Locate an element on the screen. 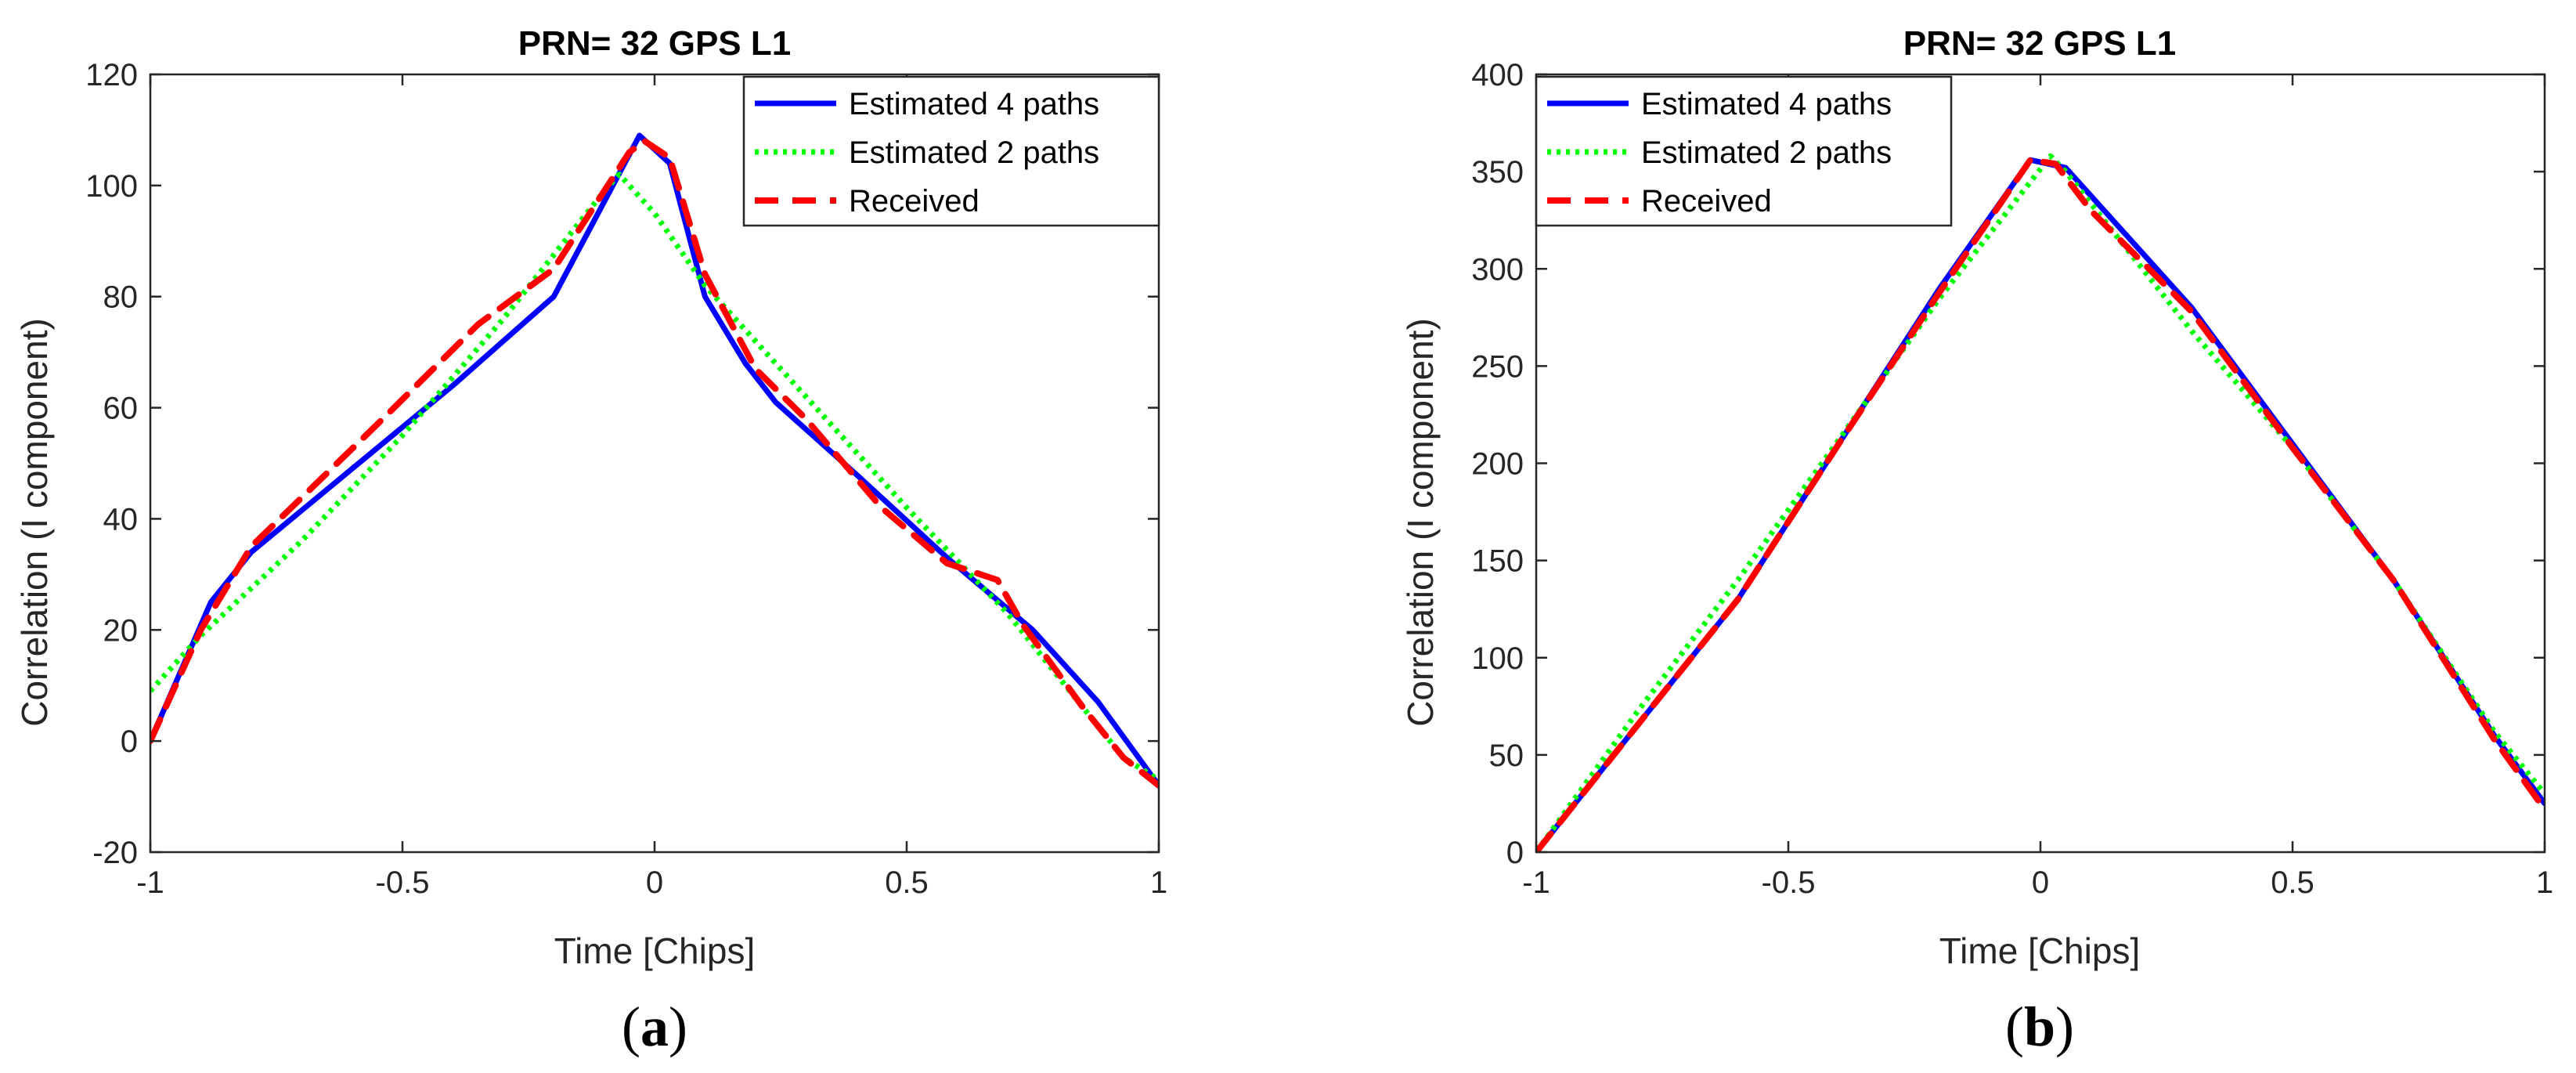  panel-letter: a is located at coordinates (654, 1026).